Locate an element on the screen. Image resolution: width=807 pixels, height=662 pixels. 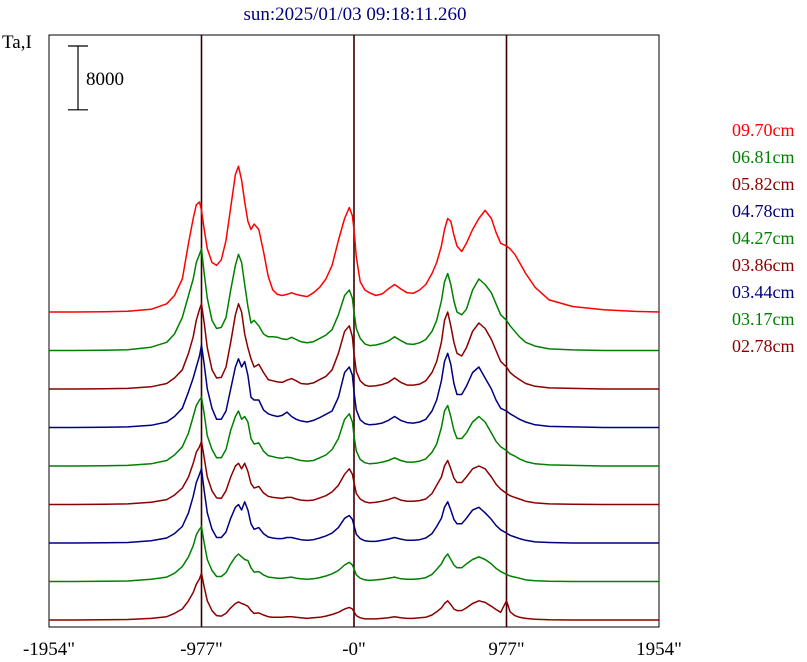
trace-03.44cm is located at coordinates (354, 506).